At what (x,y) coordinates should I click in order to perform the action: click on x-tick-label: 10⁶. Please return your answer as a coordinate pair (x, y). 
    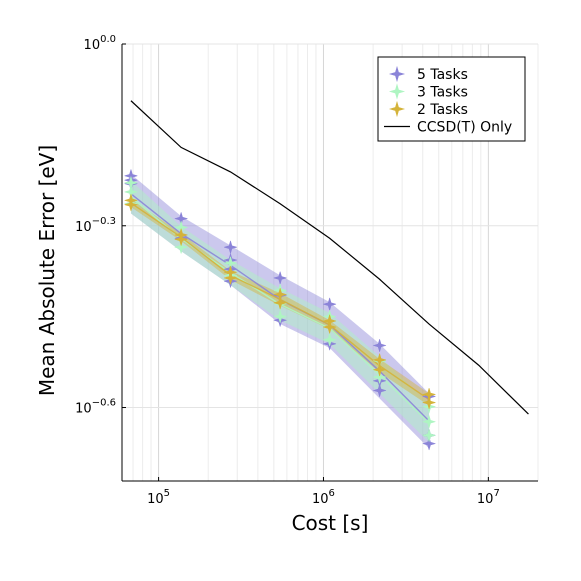
    Looking at the image, I should click on (323, 497).